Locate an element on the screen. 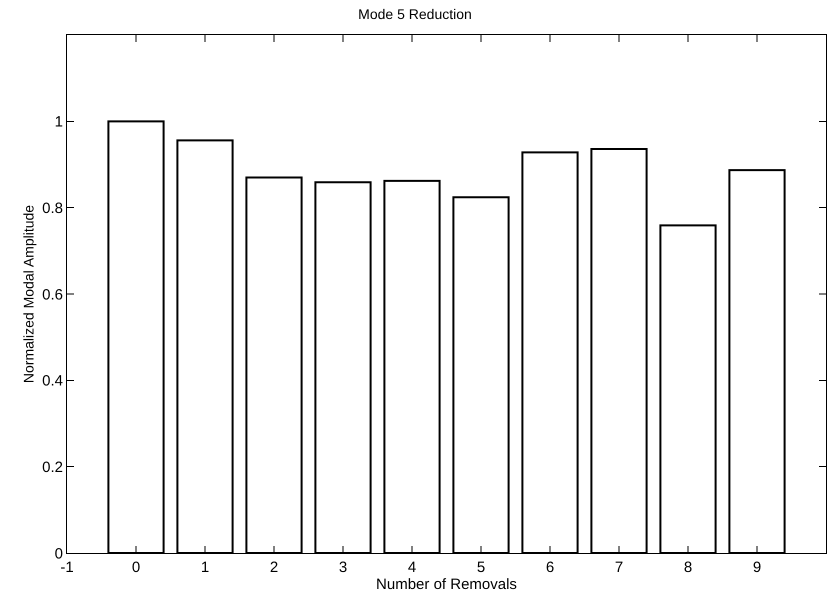 Image resolution: width=830 pixels, height=602 pixels. x-tick-label: 0 is located at coordinates (136, 567).